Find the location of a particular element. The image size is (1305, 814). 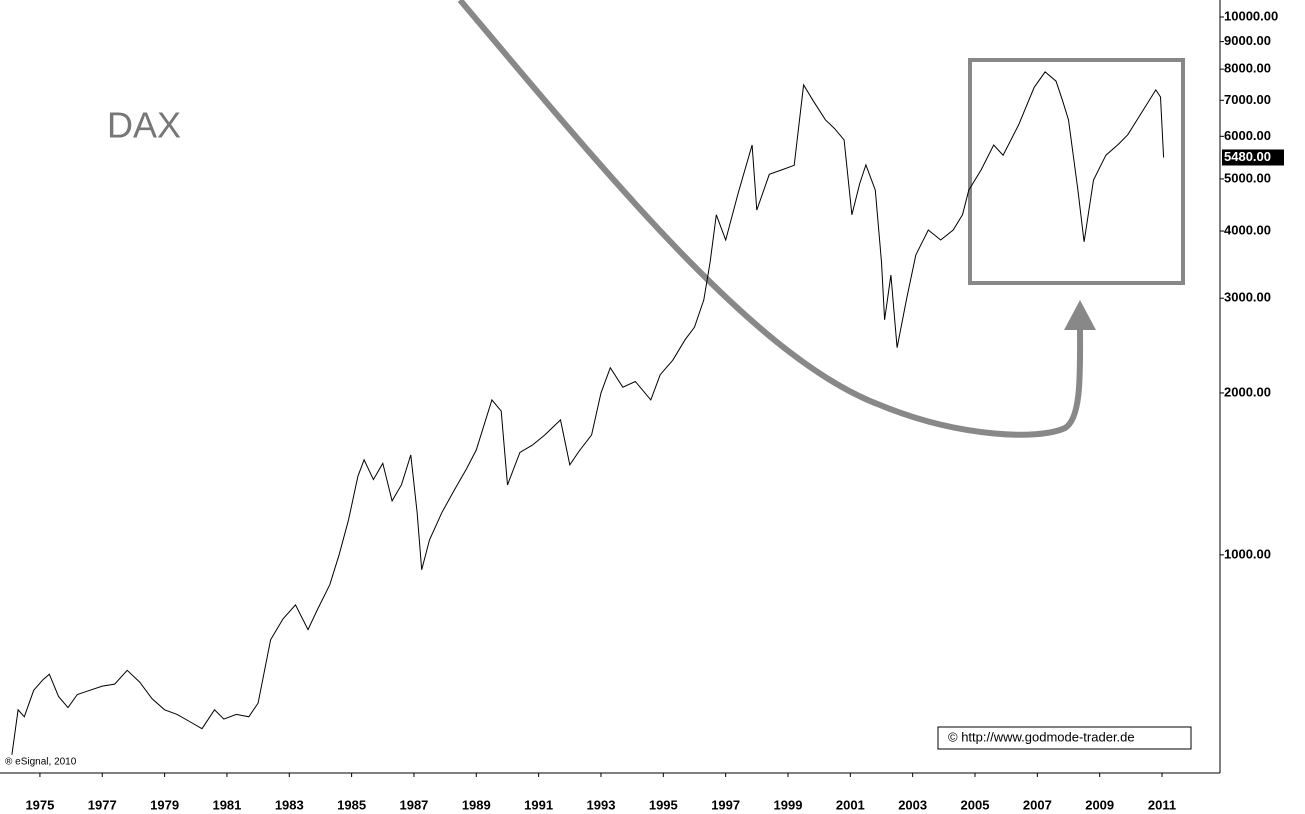

x-tick-label: 1999 is located at coordinates (788, 804).